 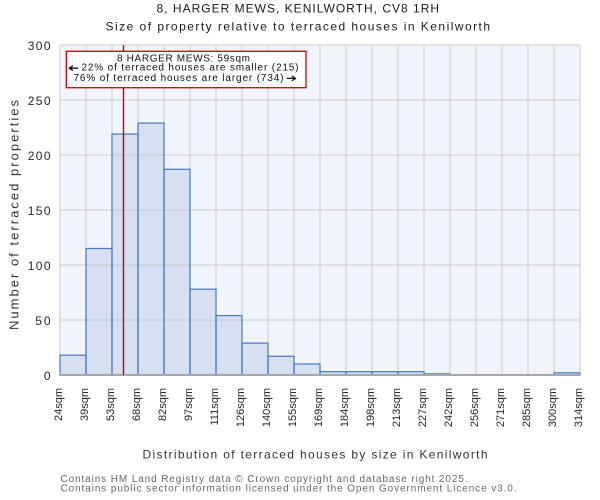 What do you see at coordinates (501, 407) in the screenshot?
I see `svg-text: 271sqm` at bounding box center [501, 407].